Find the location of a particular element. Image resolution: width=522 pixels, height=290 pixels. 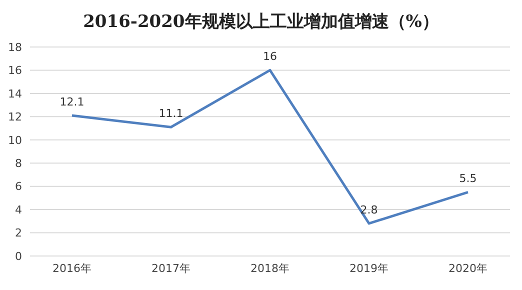

y-tick-label: 14 is located at coordinates (15, 93).